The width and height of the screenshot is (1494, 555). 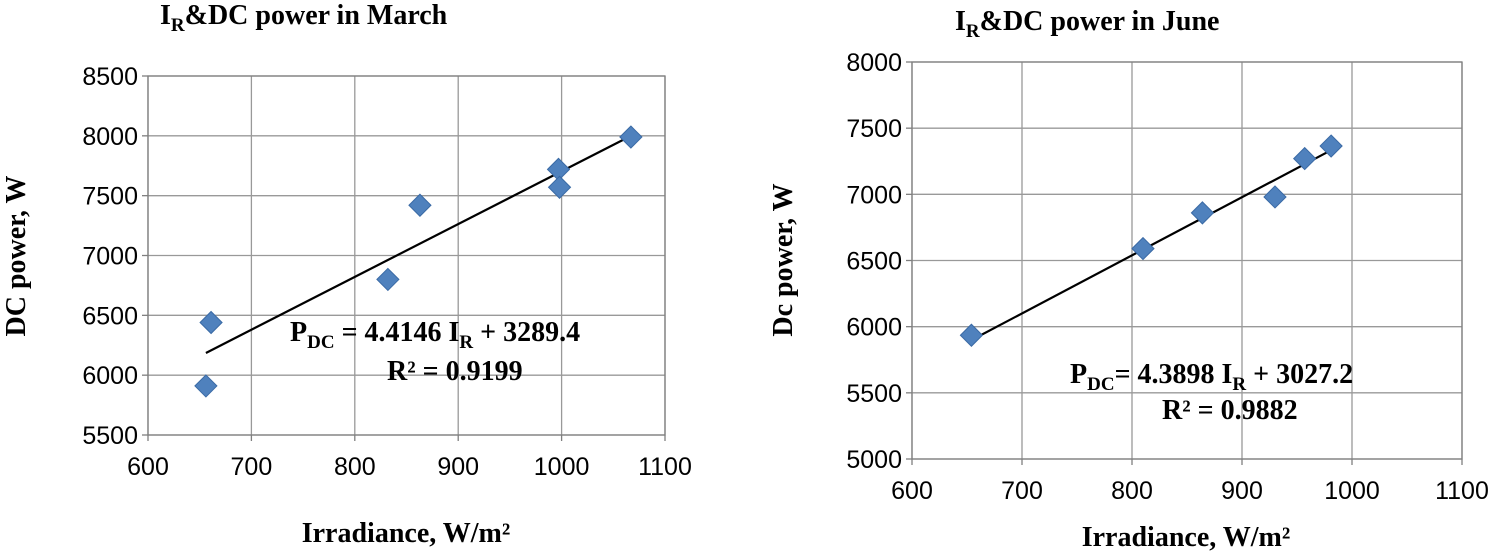 I want to click on march-x-tick-label: 1100, so click(x=665, y=467).